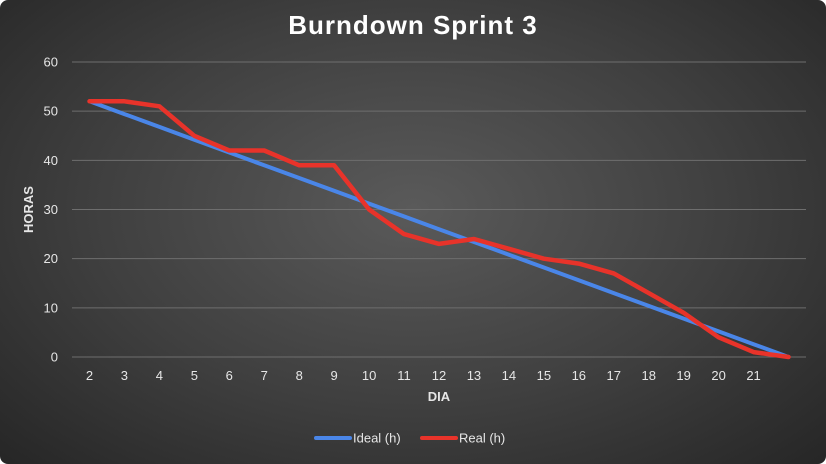 The image size is (826, 464). Describe the element at coordinates (51, 258) in the screenshot. I see `y-tick-label: 20` at that location.